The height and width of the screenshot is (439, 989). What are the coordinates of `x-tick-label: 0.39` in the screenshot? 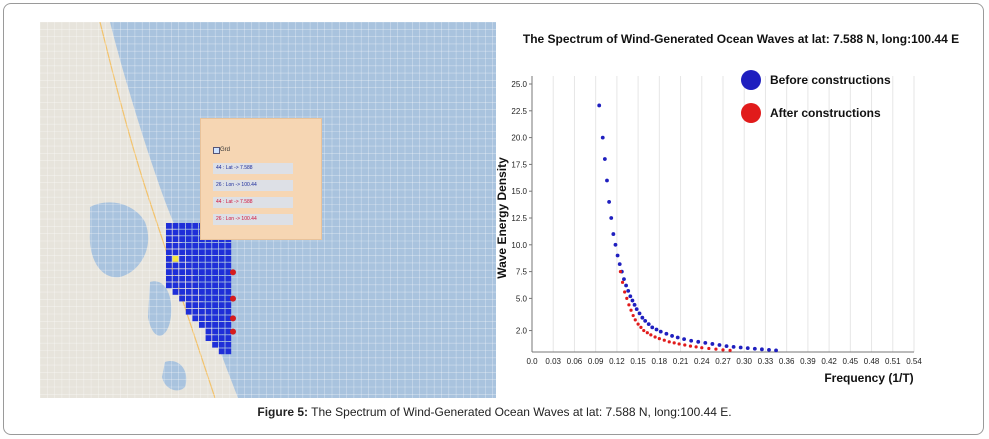 It's located at (808, 361).